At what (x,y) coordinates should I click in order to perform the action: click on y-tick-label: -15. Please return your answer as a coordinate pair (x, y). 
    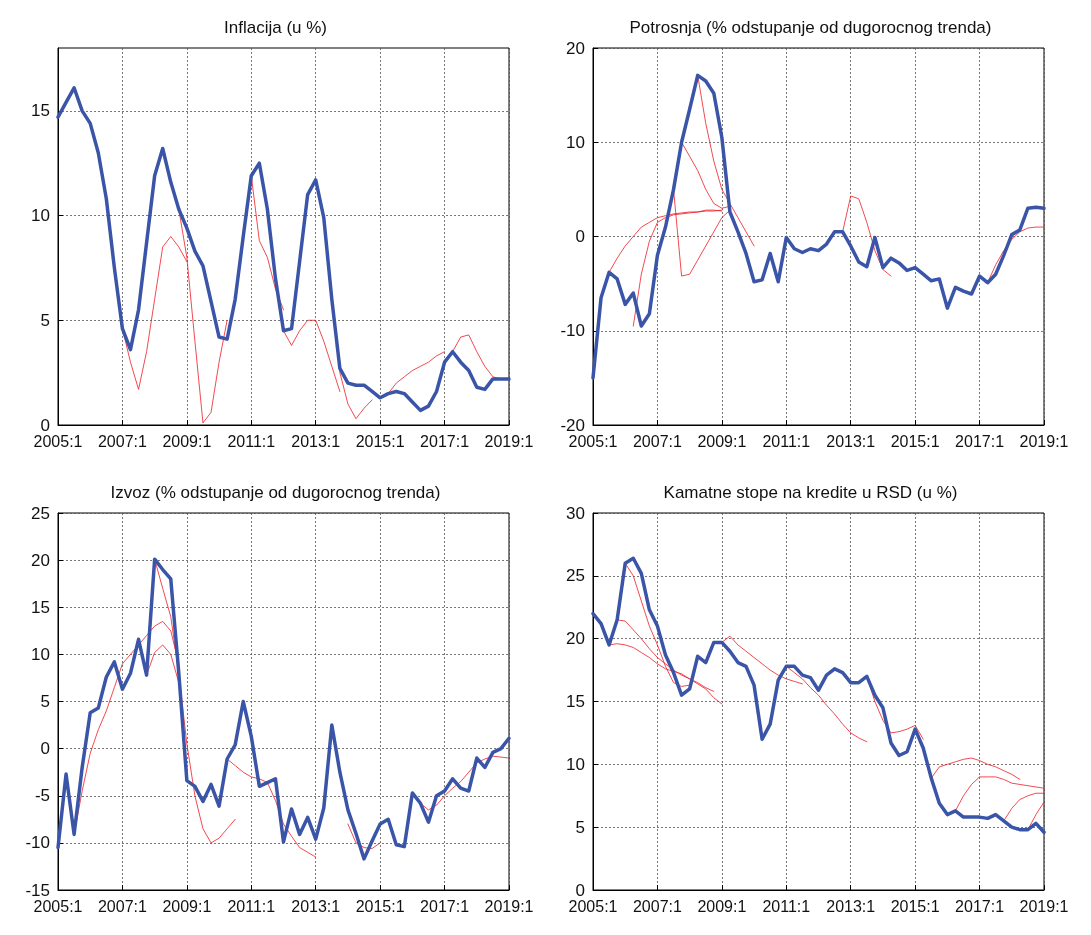
    Looking at the image, I should click on (37, 890).